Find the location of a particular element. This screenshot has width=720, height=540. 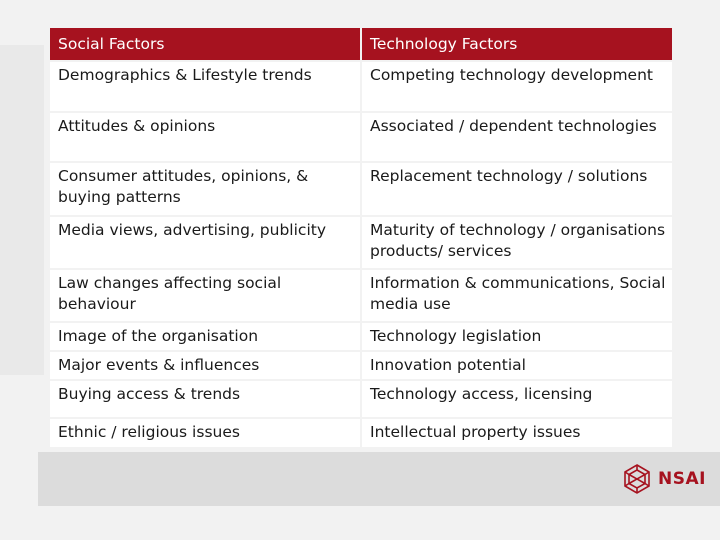

technology-cell: Technology legislation is located at coordinates (517, 336).